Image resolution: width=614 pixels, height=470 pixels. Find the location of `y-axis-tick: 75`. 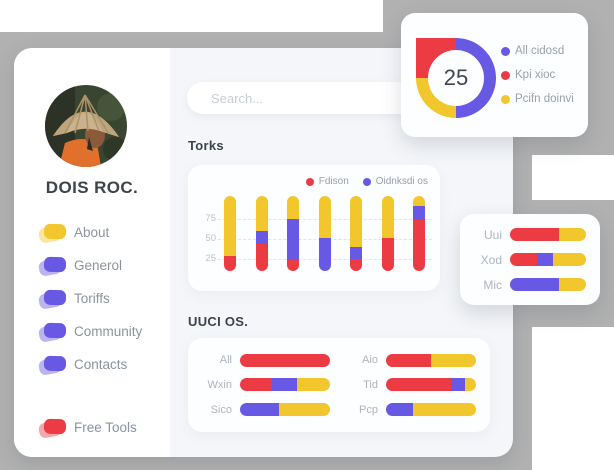

y-axis-tick: 75 is located at coordinates (210, 218).